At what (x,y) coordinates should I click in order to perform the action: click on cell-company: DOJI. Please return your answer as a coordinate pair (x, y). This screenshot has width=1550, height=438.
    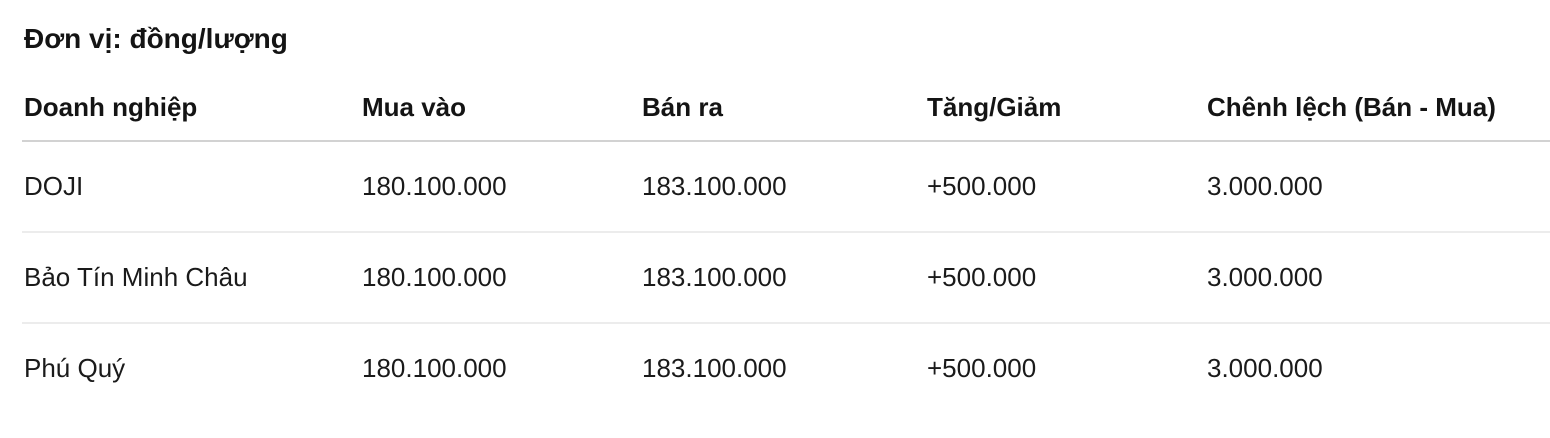
    Looking at the image, I should click on (191, 187).